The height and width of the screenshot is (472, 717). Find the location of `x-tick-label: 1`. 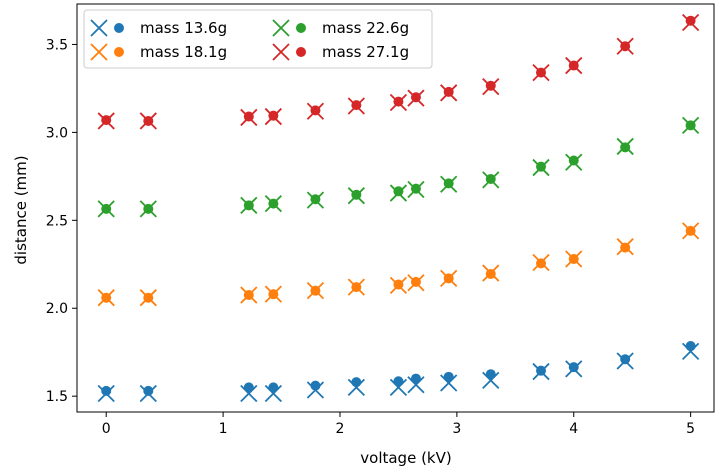

x-tick-label: 1 is located at coordinates (223, 429).